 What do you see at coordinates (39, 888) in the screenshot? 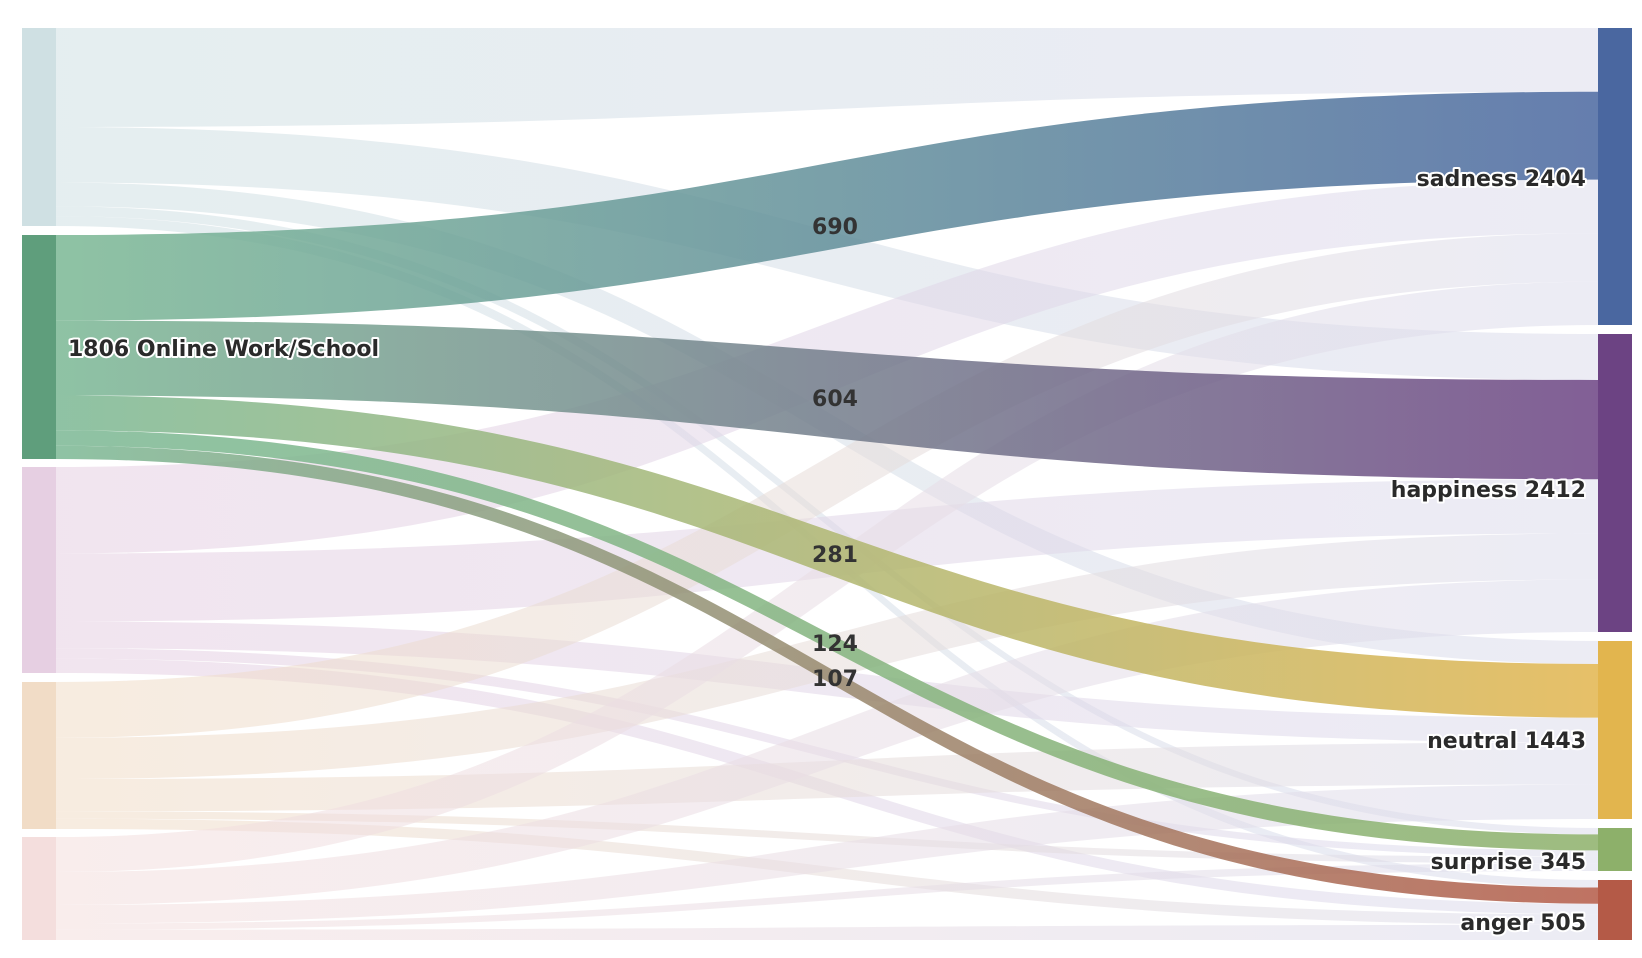
I see `source-node-s5` at bounding box center [39, 888].